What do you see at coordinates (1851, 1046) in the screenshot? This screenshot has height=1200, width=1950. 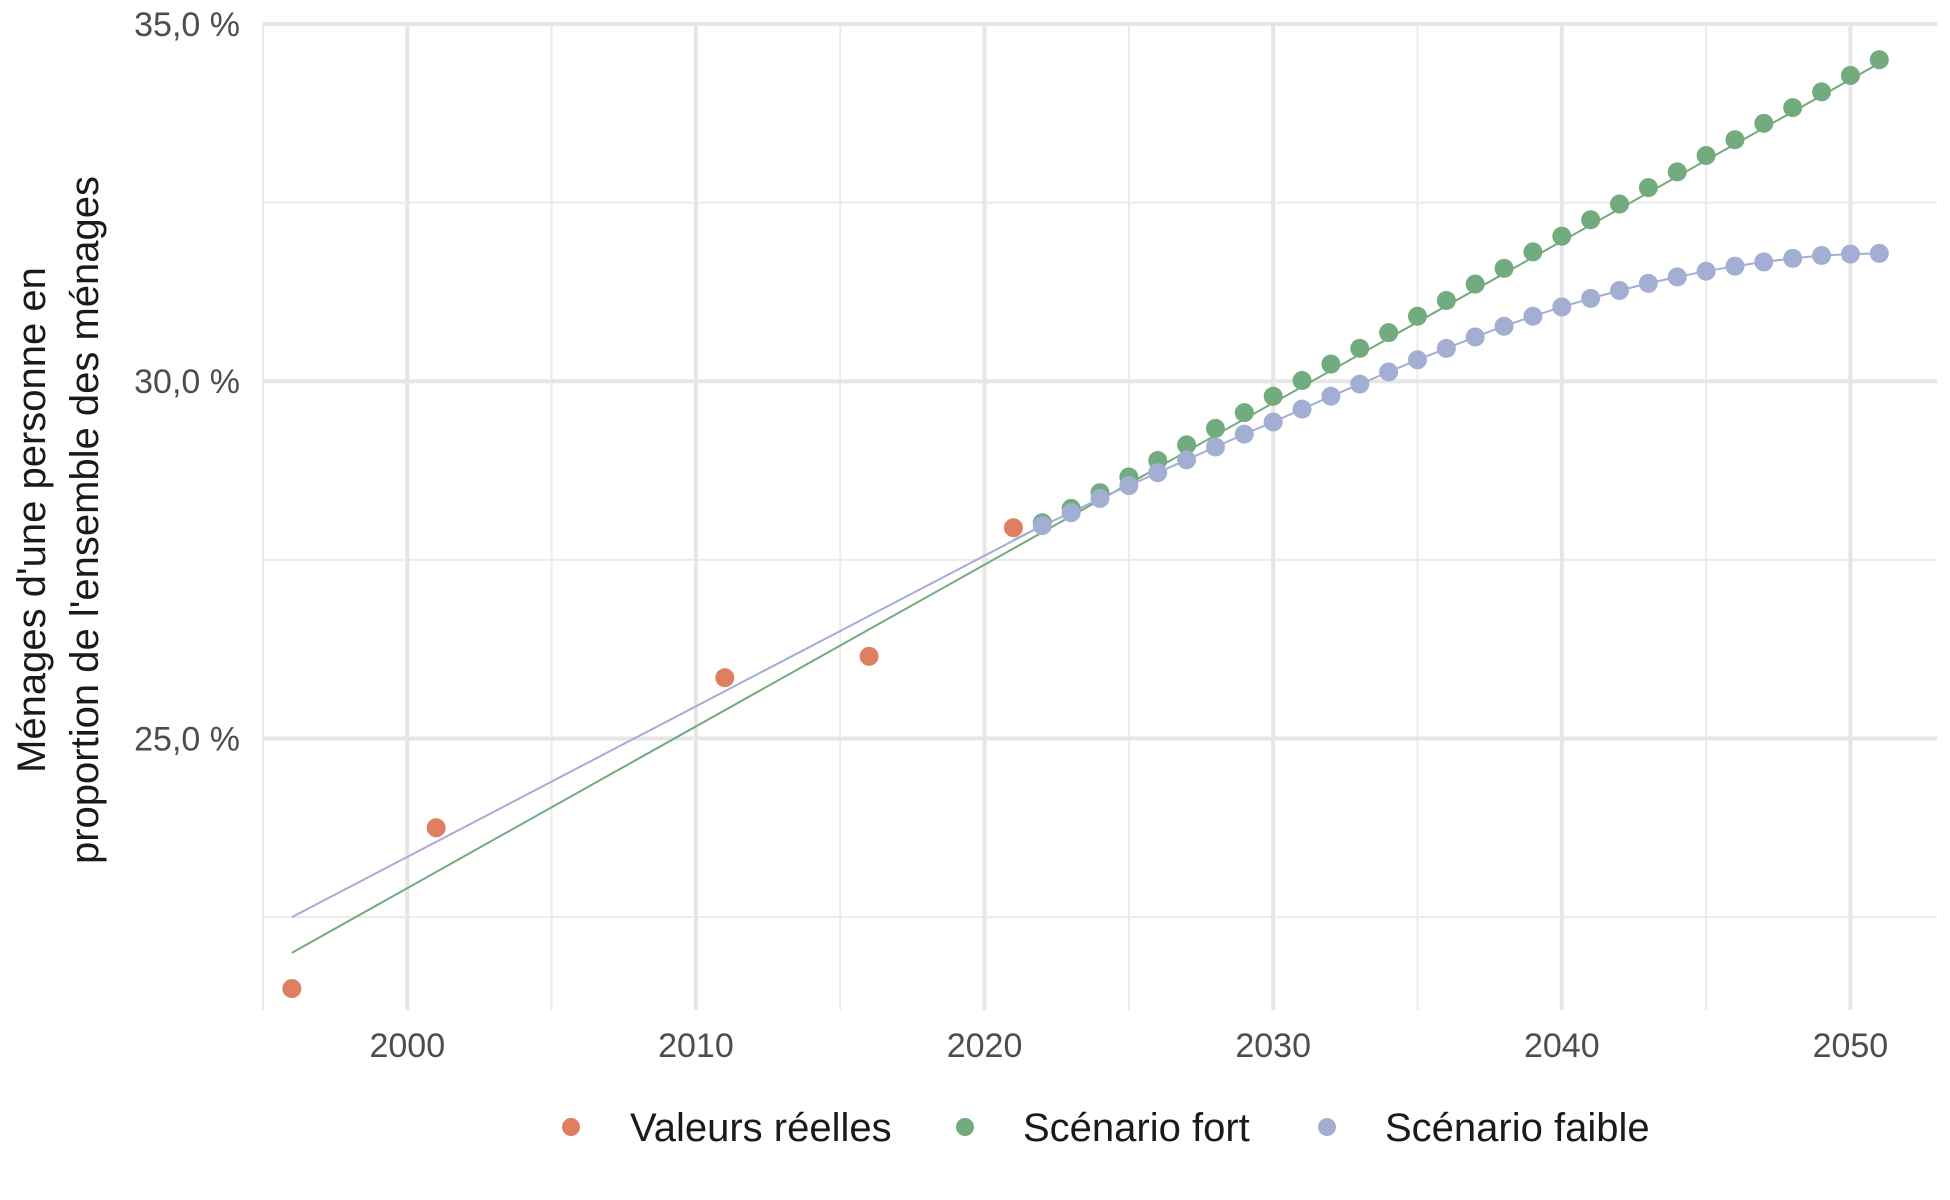 I see `x-tick-label: 2050` at bounding box center [1851, 1046].